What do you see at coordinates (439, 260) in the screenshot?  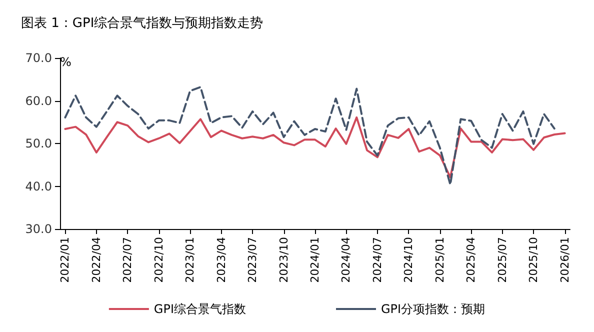 I see `x-tick-label: 2025/01` at bounding box center [439, 260].